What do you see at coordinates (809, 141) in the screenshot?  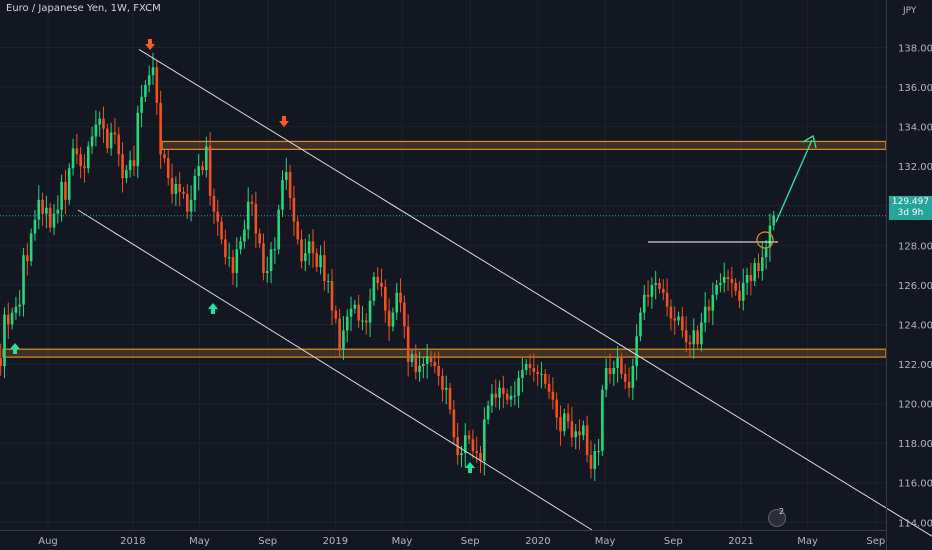 I see `target-arrowhead-icon` at bounding box center [809, 141].